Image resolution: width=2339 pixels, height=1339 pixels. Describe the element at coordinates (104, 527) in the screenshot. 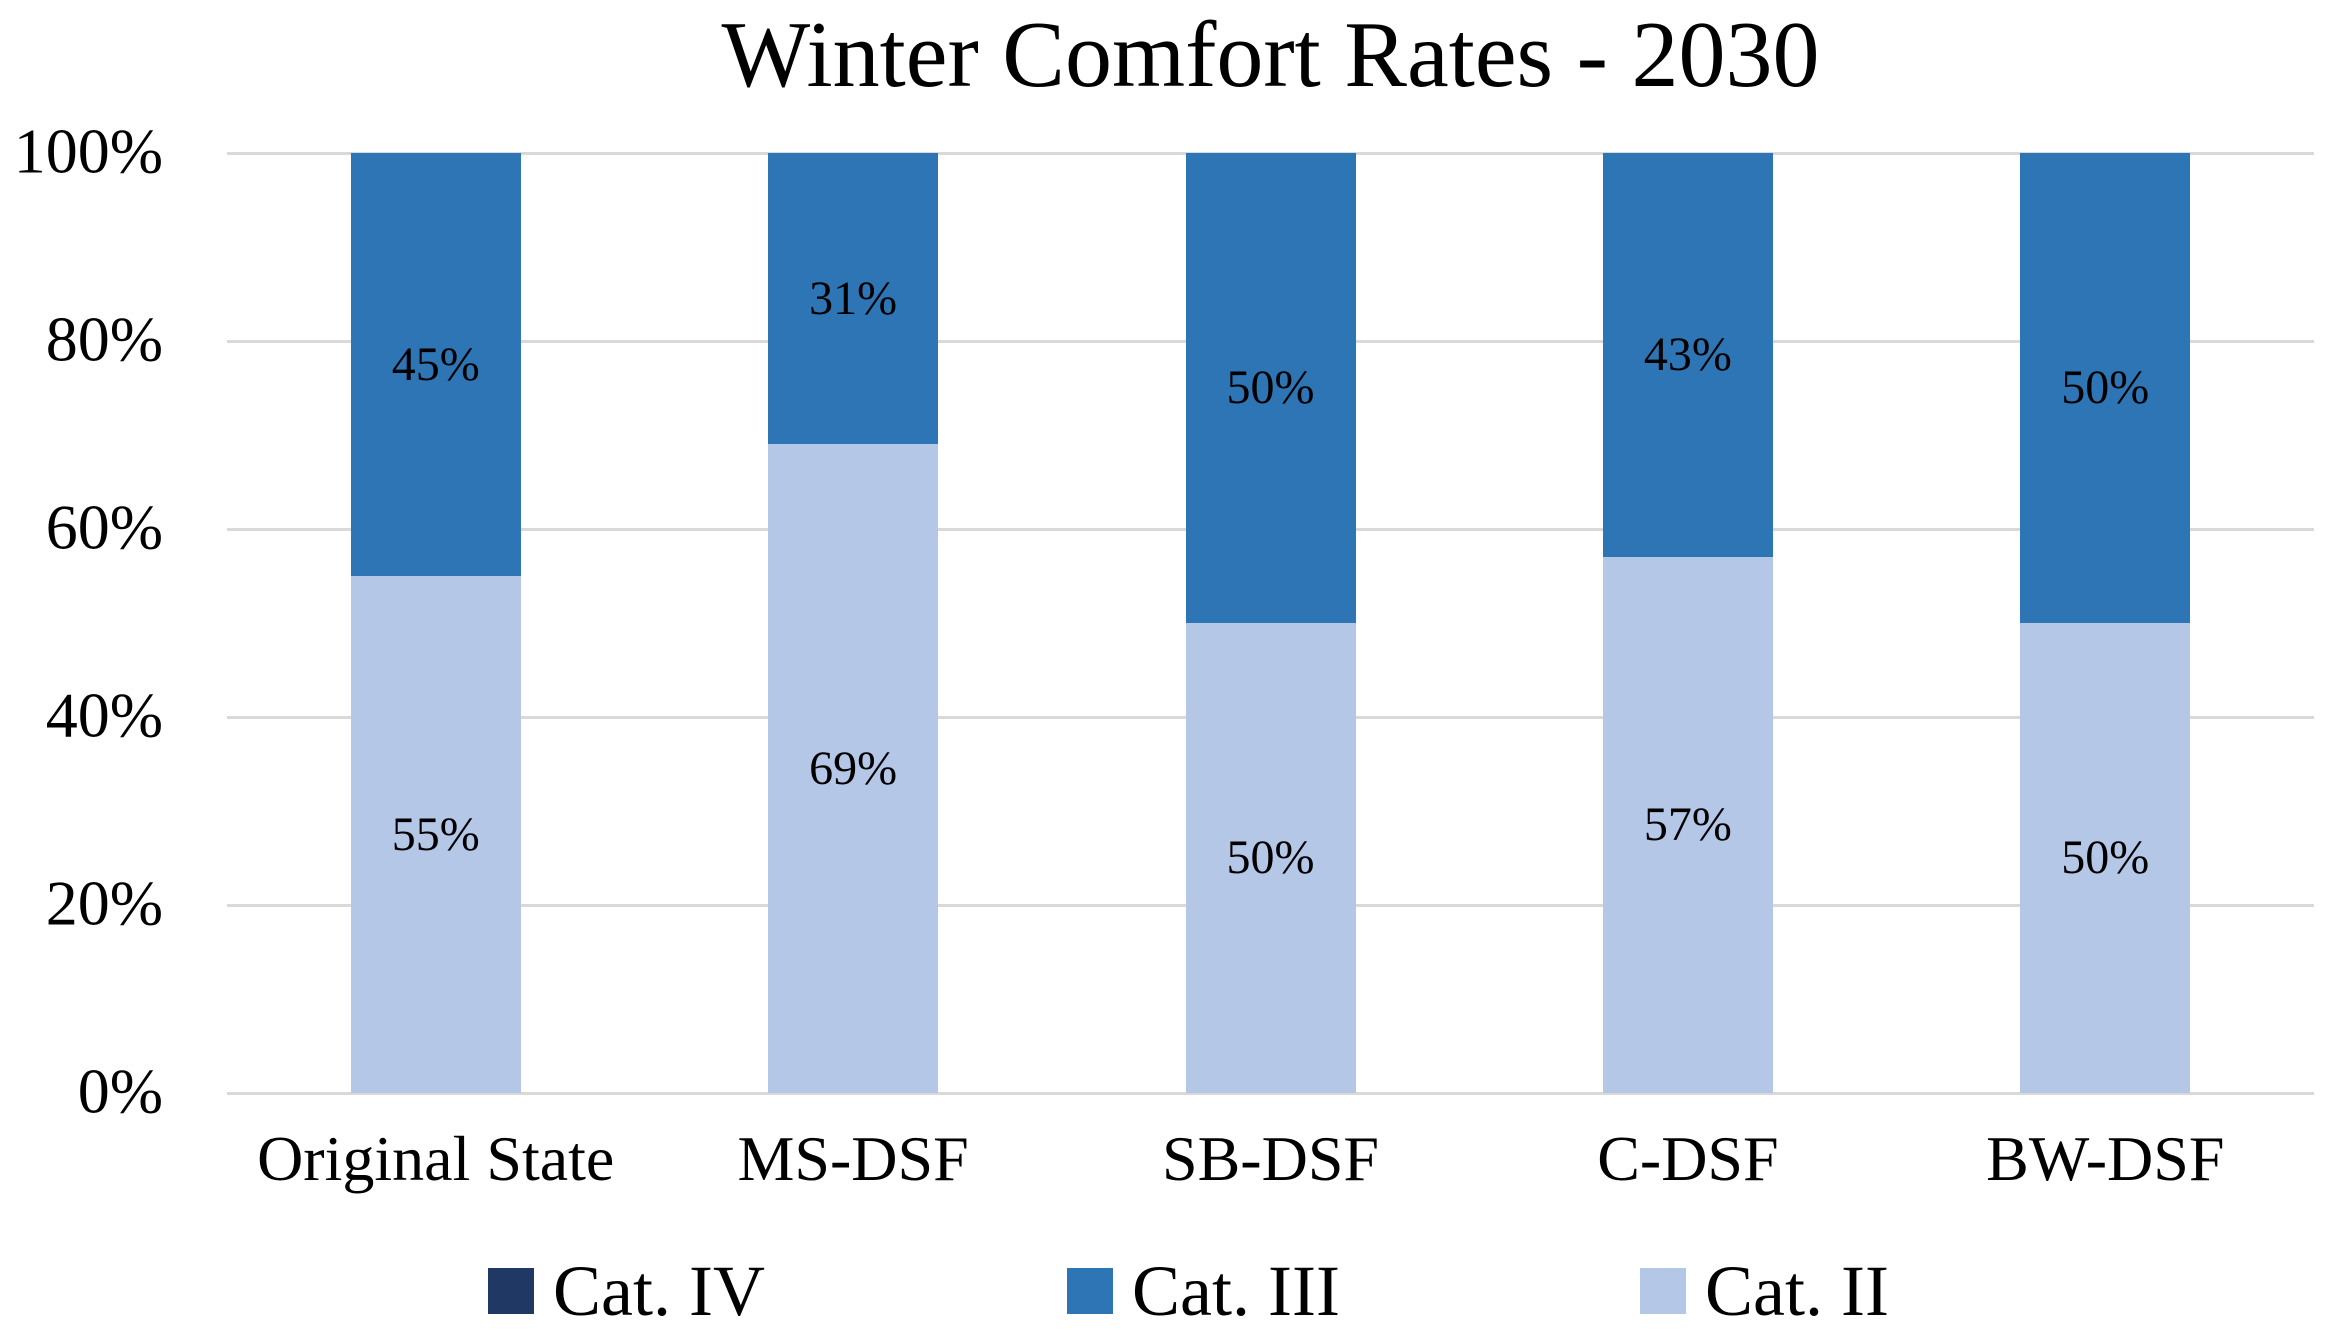

I see `y-axis-tick-label: 60%` at that location.